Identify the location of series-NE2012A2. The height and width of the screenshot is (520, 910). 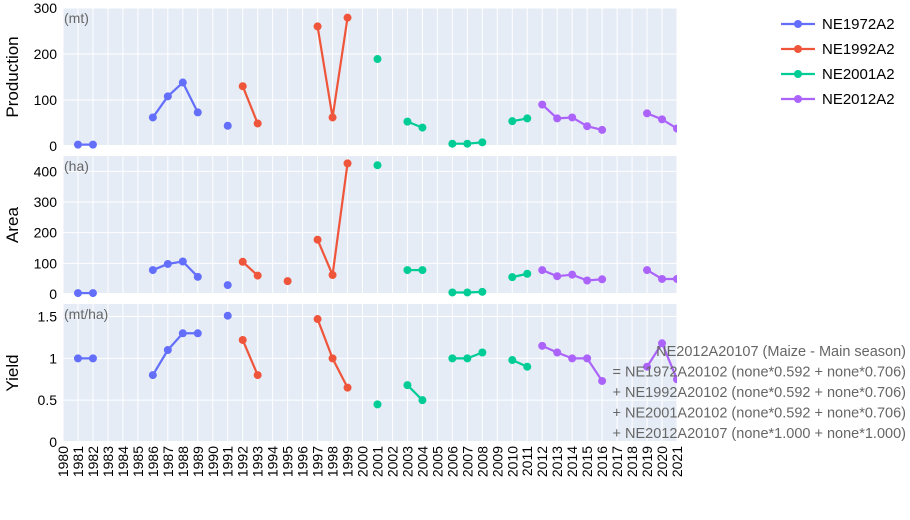
(609, 275).